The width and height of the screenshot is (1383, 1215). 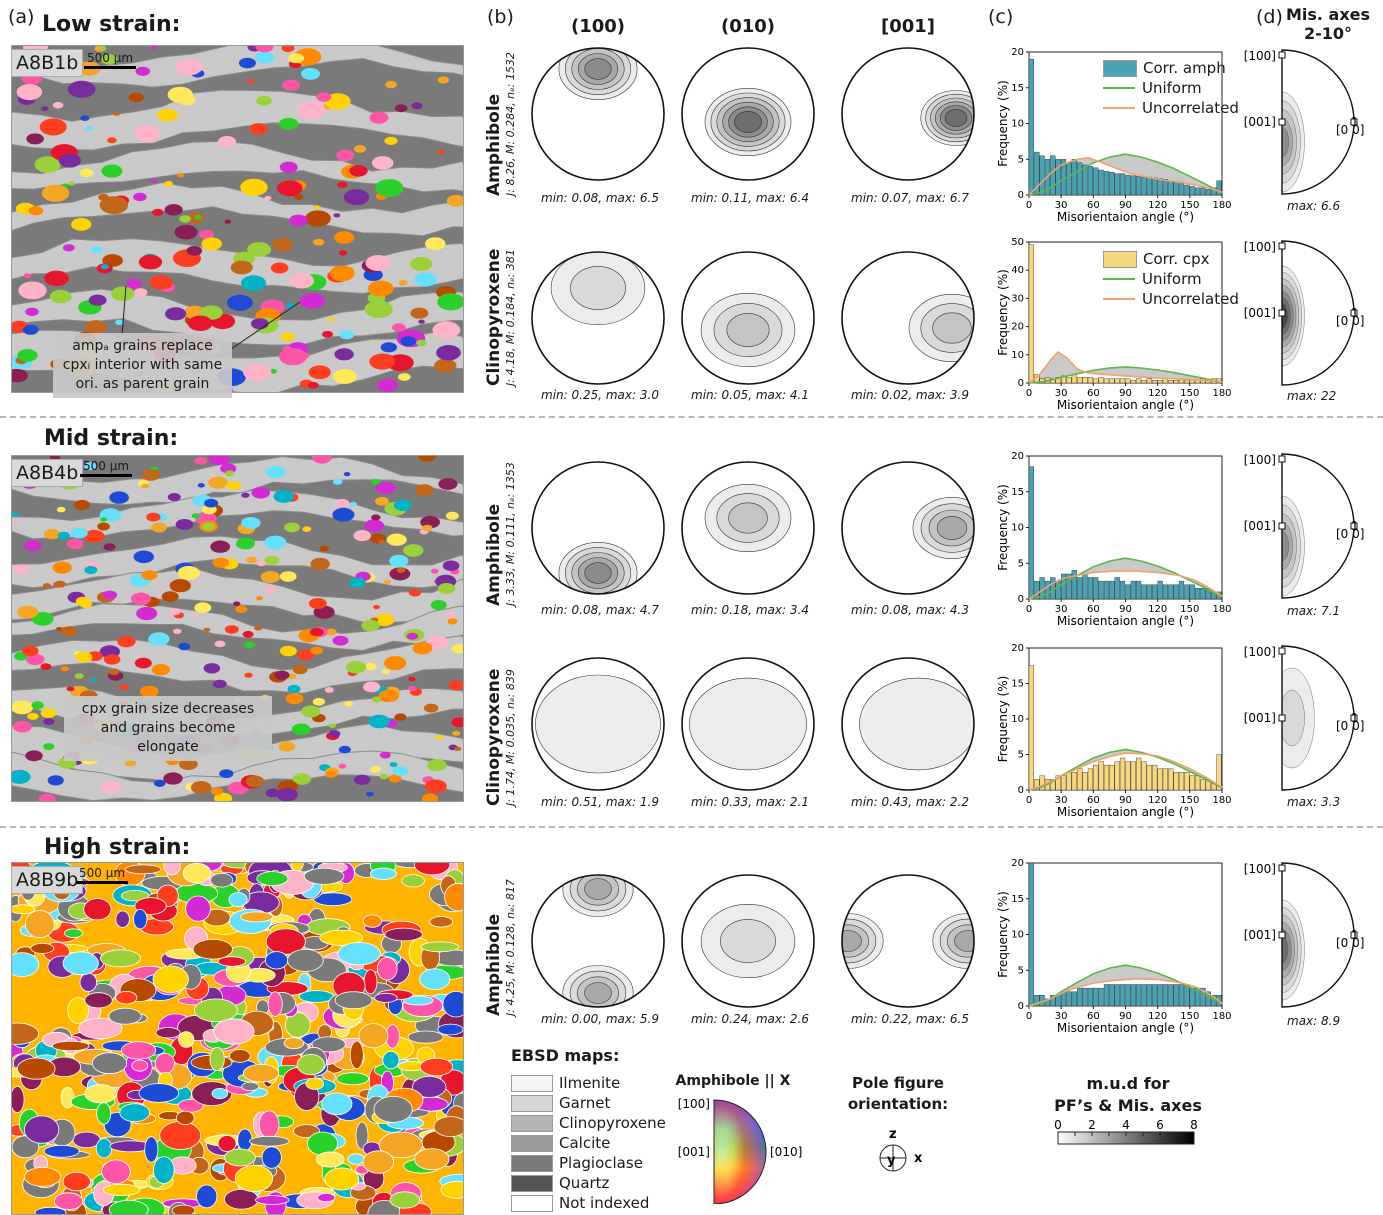 I want to click on legend-uncorr-cpx: Uncorrelated, so click(x=1171, y=299).